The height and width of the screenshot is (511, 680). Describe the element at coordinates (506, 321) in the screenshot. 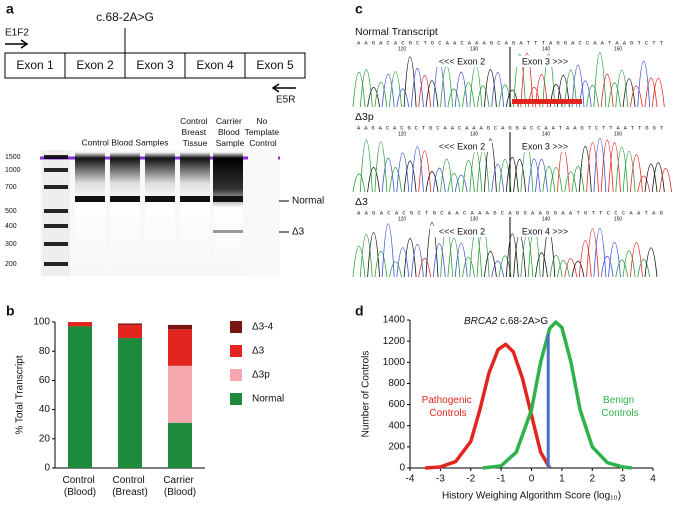

I see `annotation: BRCA2 c.68-2A>G` at that location.